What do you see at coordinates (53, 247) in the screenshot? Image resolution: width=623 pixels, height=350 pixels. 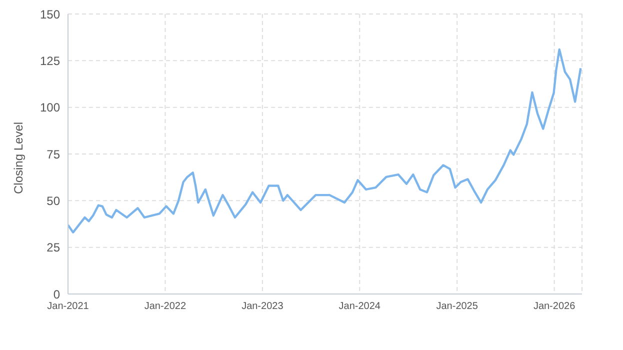 I see `y-tick-label: 25` at bounding box center [53, 247].